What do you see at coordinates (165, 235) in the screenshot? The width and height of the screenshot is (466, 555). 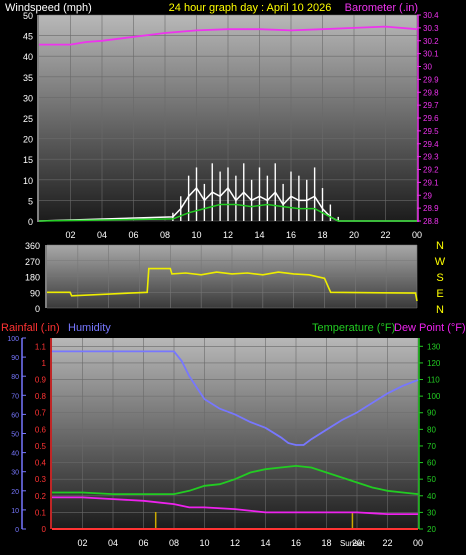 I see `wind-x-tick-label: 08` at bounding box center [165, 235].